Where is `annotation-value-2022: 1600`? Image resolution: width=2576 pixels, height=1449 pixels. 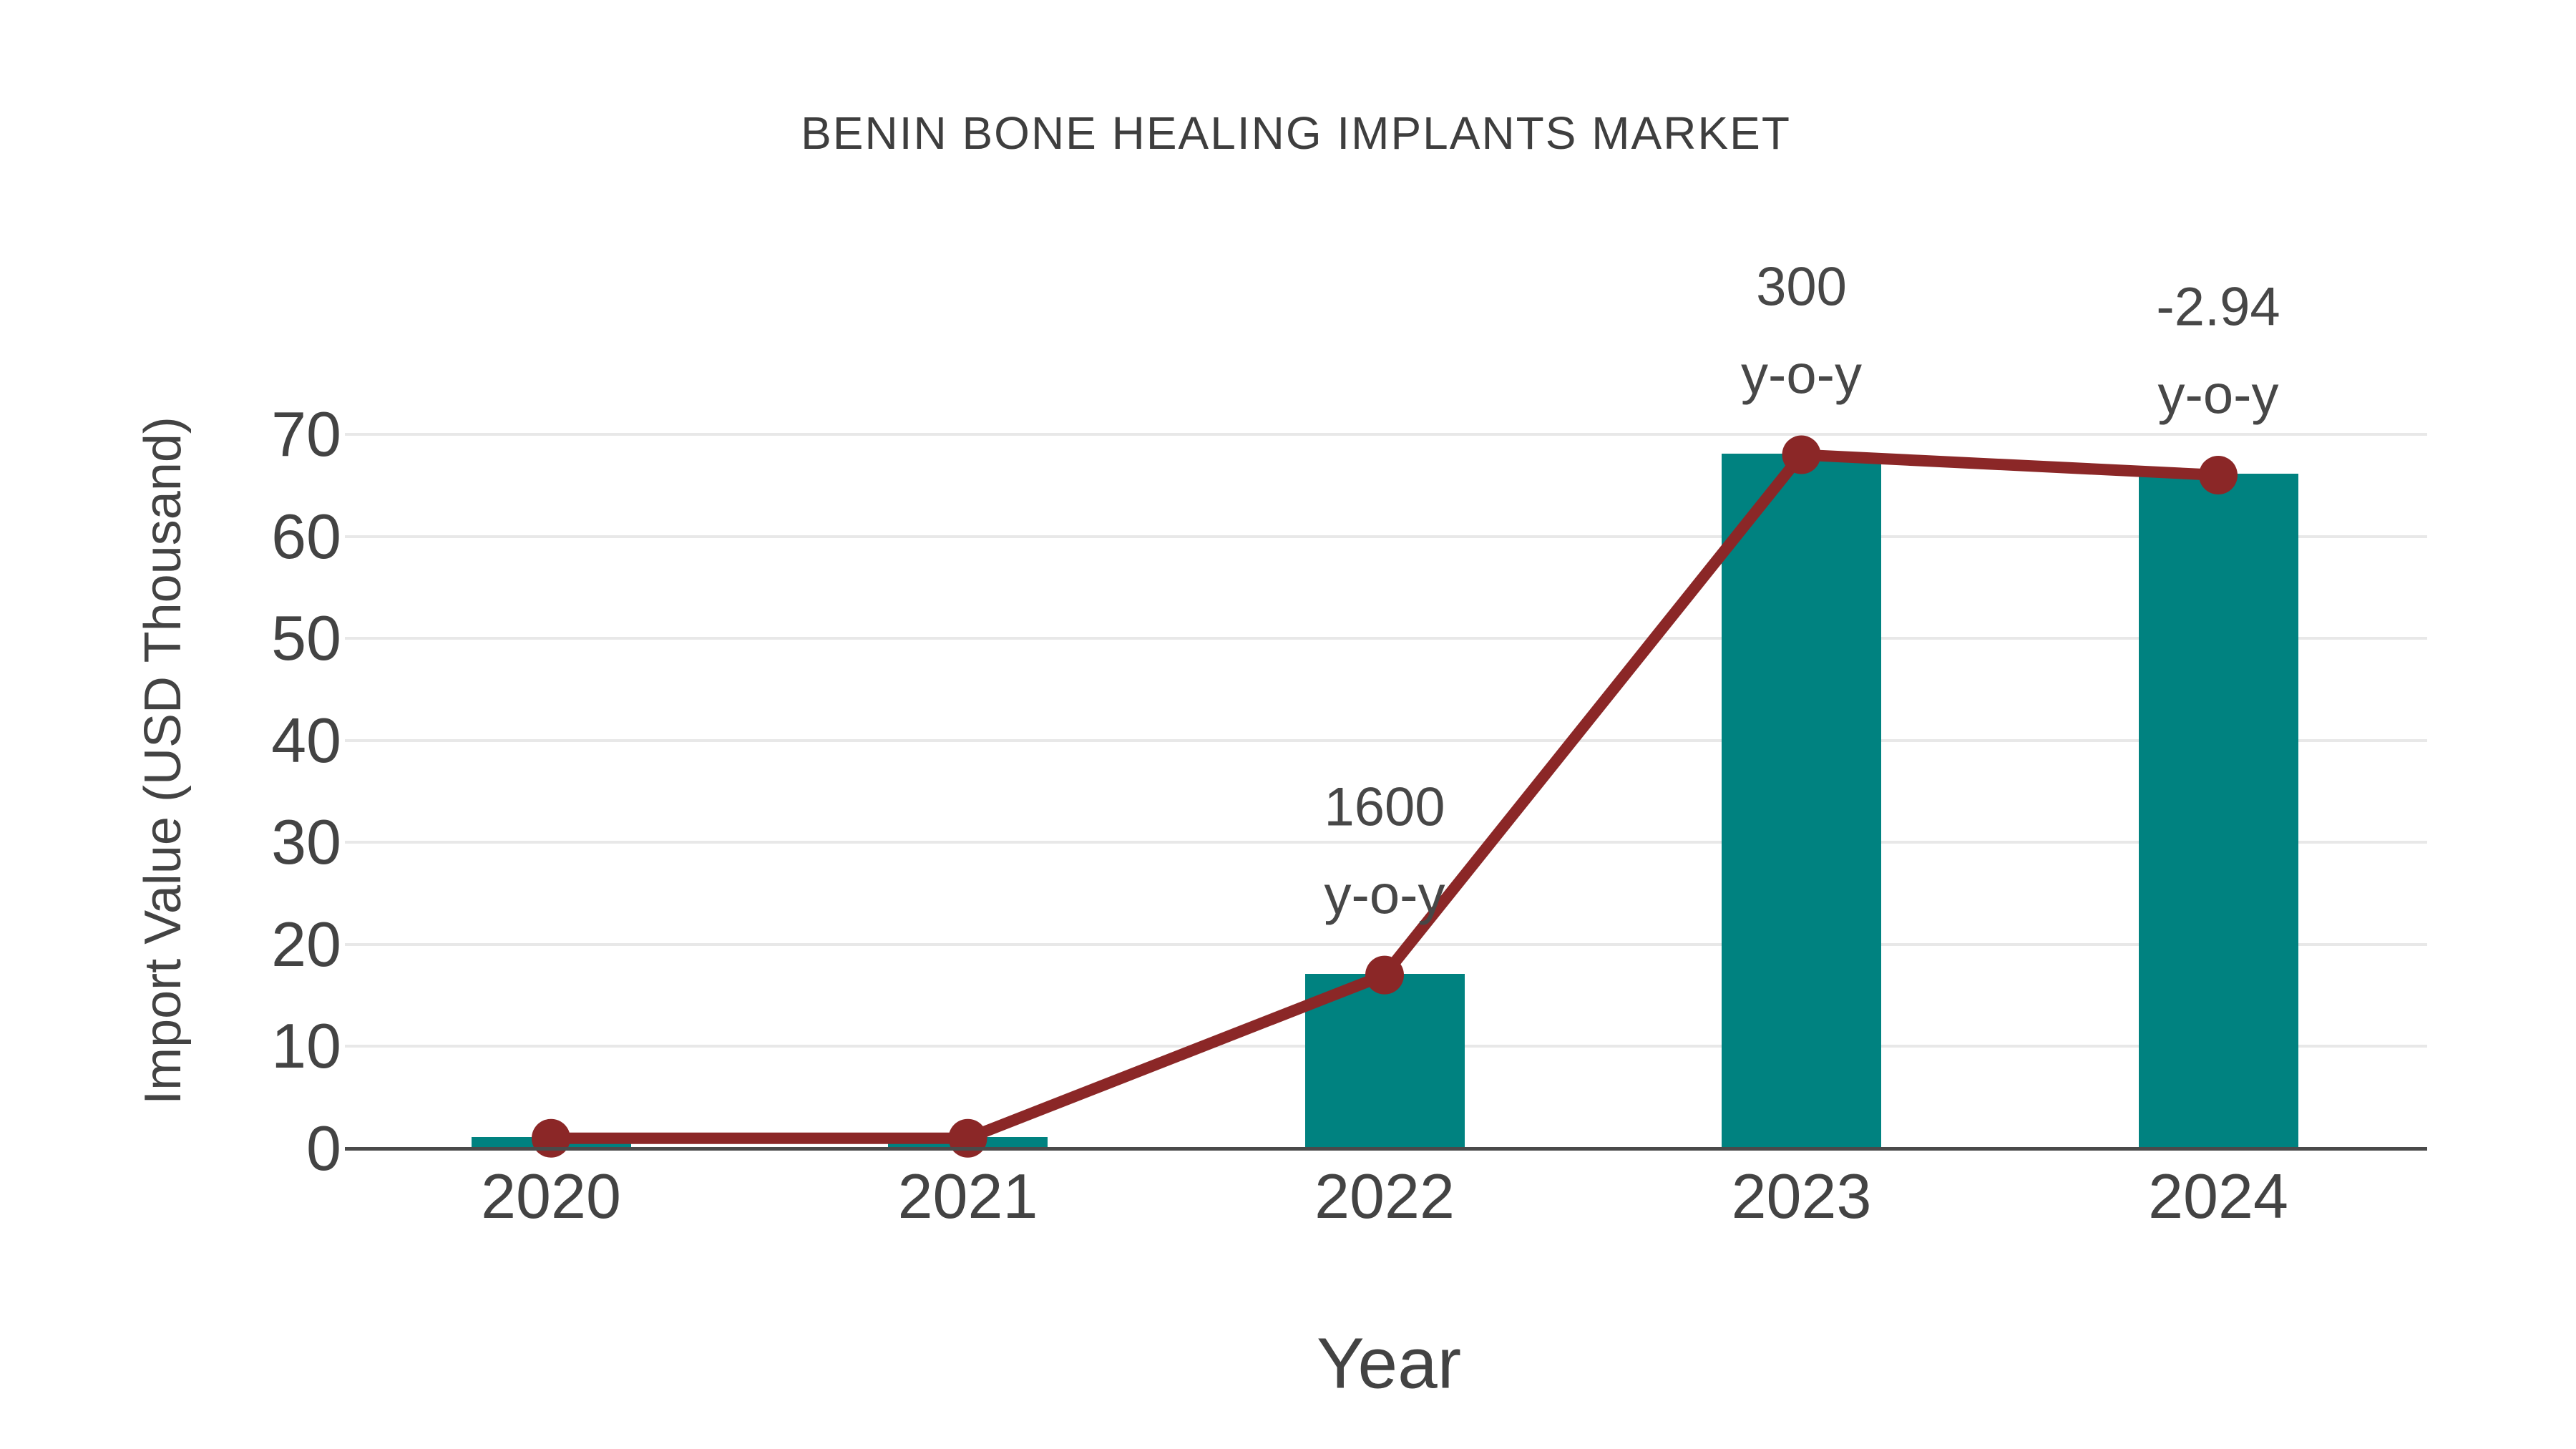 annotation-value-2022: 1600 is located at coordinates (1384, 807).